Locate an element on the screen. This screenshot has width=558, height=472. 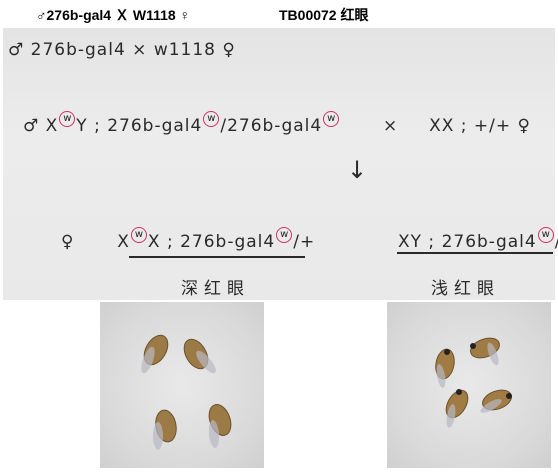
male-flies-photo is located at coordinates (469, 385).